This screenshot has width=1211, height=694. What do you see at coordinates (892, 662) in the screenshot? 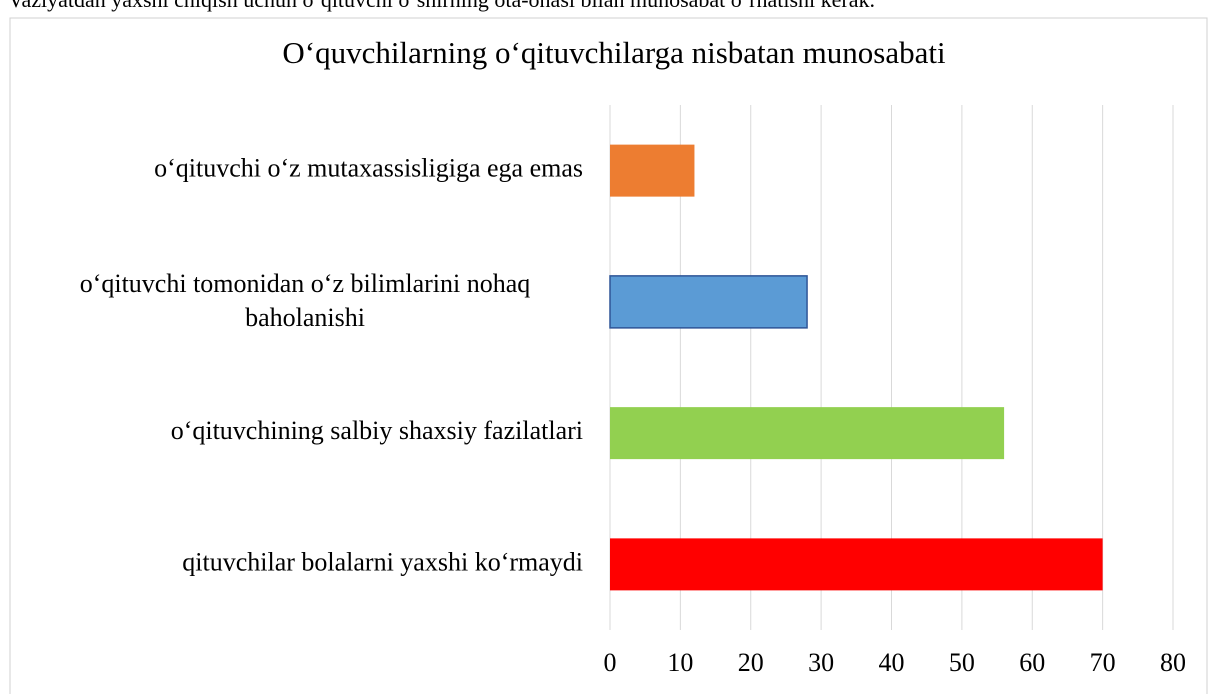
I see `x-tick-label: 40` at bounding box center [892, 662].